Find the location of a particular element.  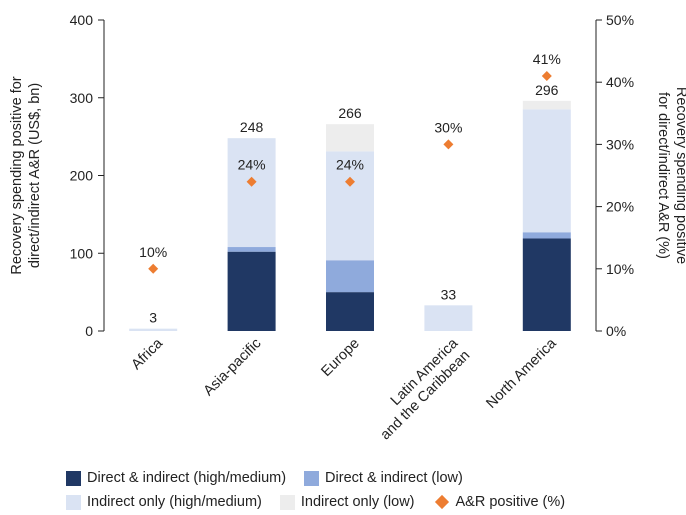

x-category-label: North America is located at coordinates (521, 373).